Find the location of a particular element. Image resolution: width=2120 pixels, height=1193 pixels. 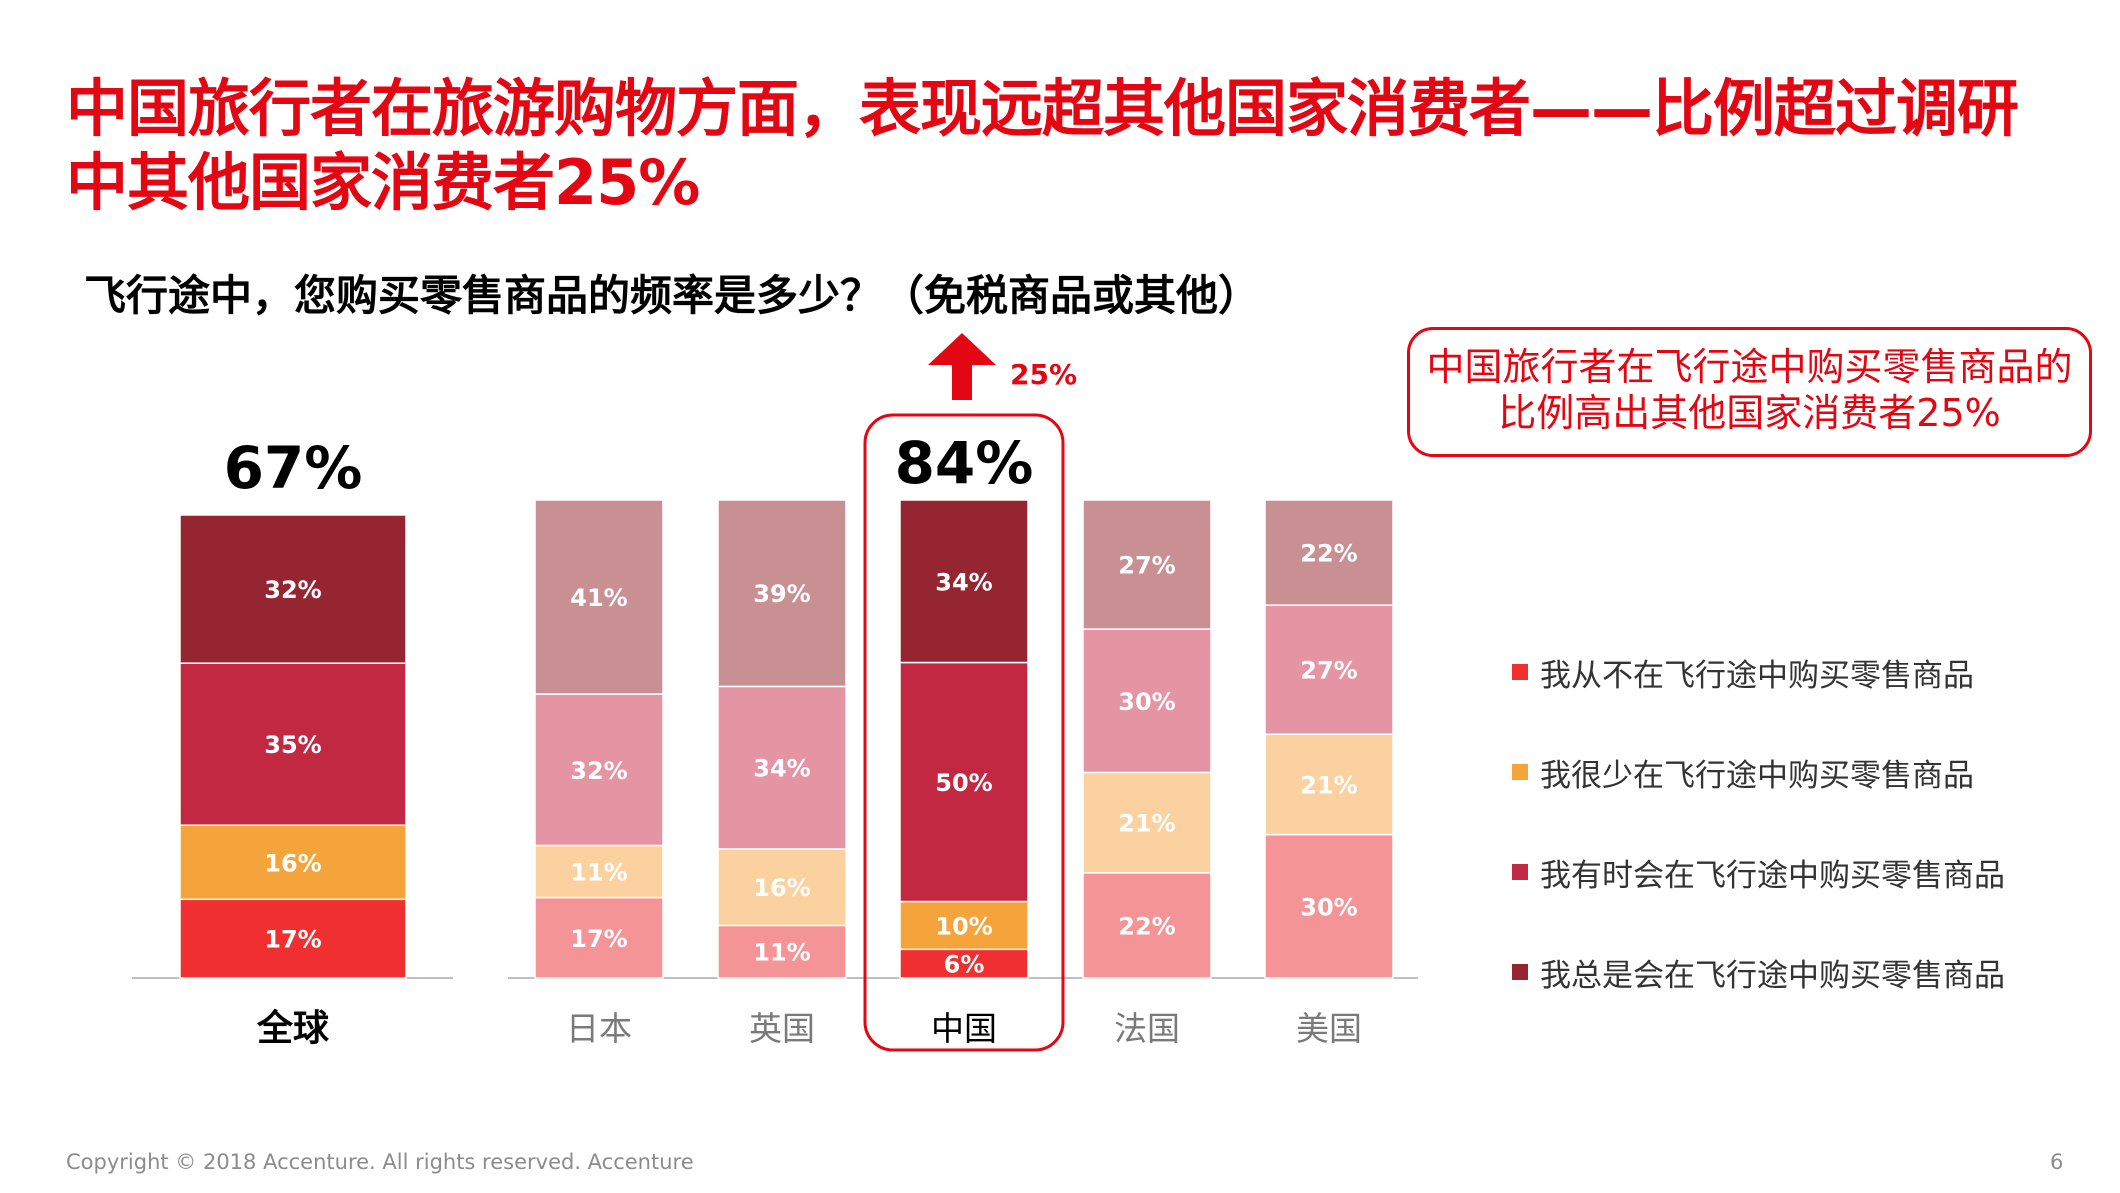

data-label: 50% is located at coordinates (963, 783).